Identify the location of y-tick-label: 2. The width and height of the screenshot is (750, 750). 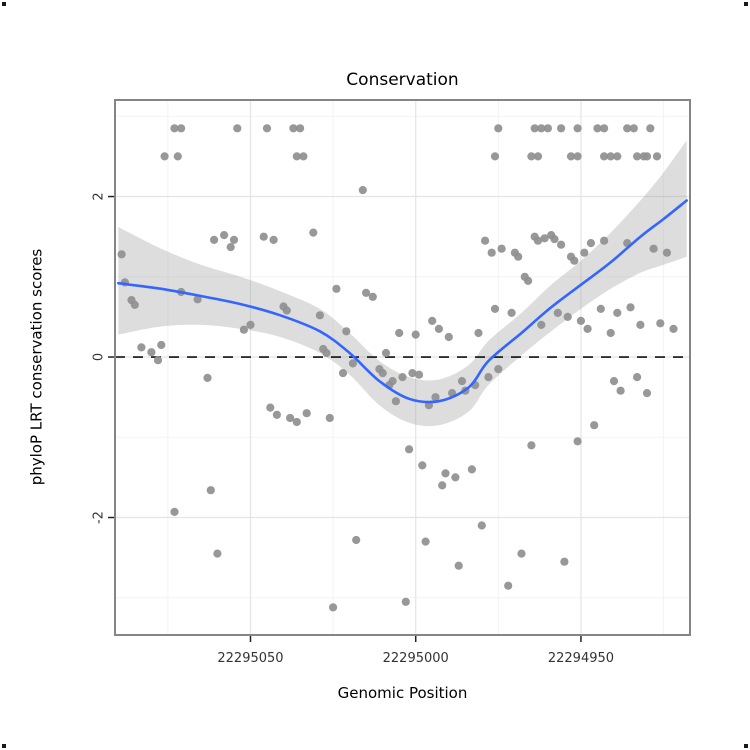
(99, 196).